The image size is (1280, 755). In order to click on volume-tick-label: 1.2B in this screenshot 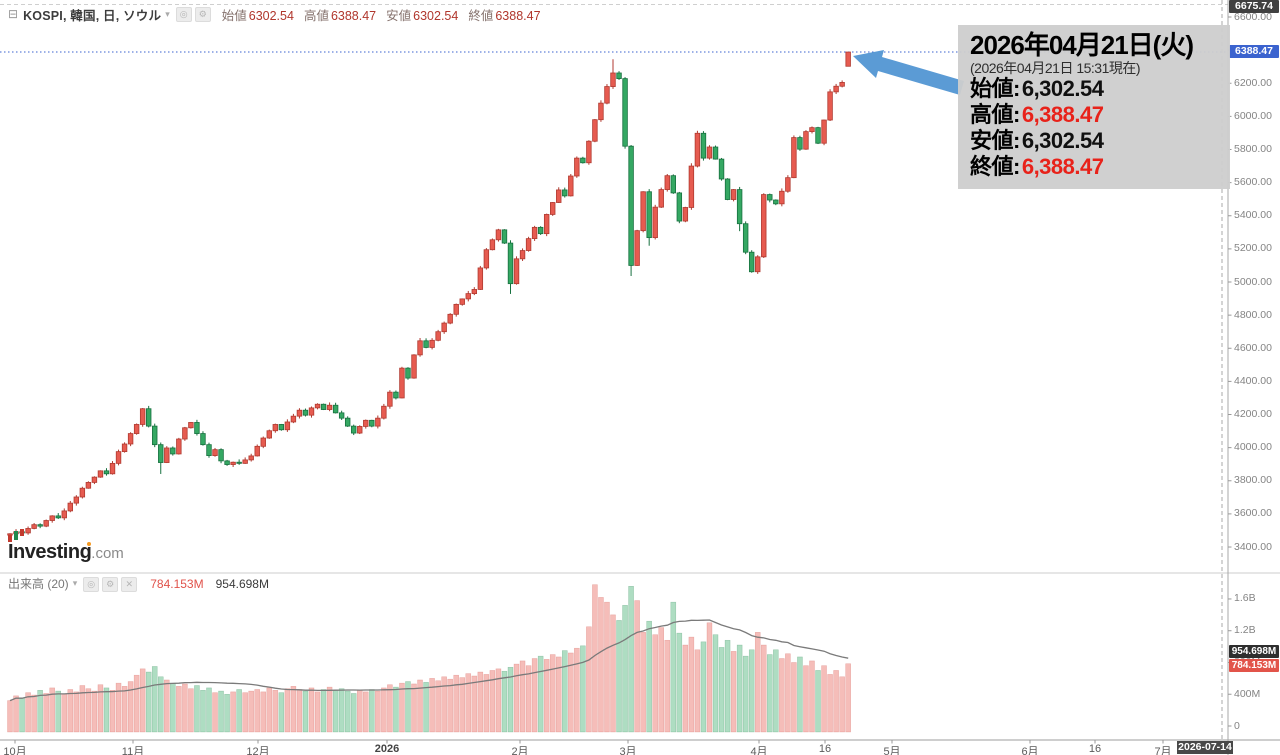, I will do `click(1245, 630)`.